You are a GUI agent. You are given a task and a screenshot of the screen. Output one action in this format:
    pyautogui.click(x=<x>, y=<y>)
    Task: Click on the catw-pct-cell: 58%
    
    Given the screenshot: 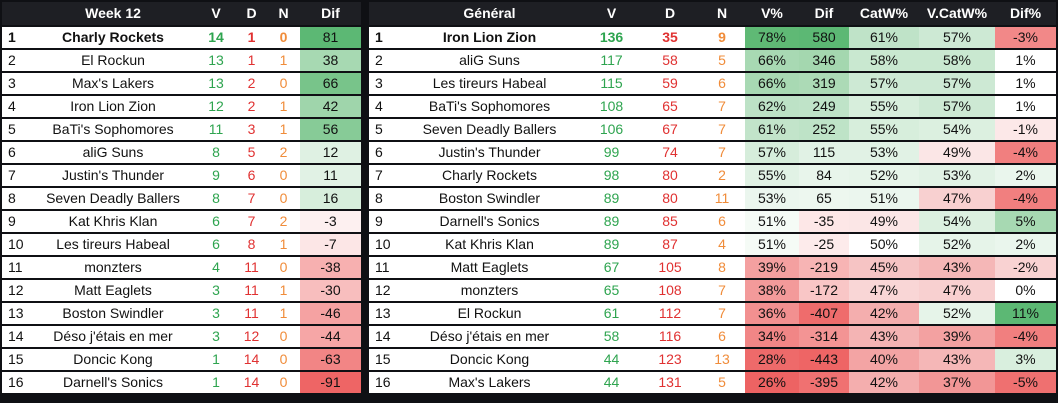 What is the action you would take?
    pyautogui.click(x=884, y=61)
    